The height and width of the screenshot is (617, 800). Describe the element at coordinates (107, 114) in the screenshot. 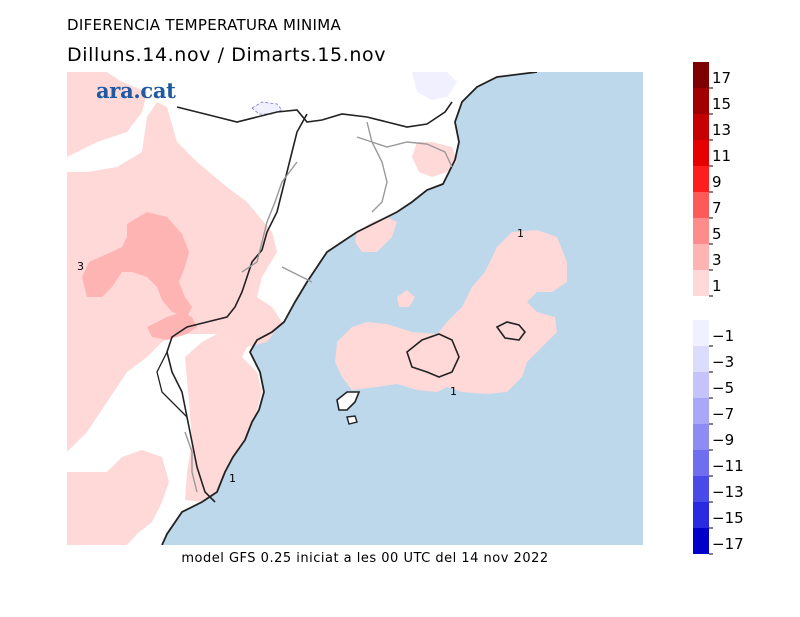

I see `anomaly-region-plus1-north` at that location.